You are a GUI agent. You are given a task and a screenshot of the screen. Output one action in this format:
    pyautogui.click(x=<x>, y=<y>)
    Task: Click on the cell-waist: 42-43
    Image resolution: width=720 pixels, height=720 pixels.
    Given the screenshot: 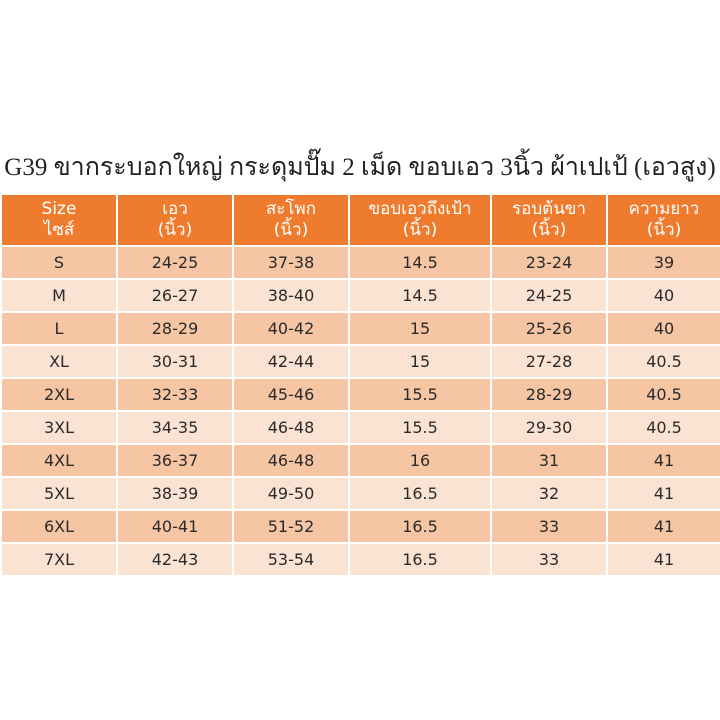 What is the action you would take?
    pyautogui.click(x=175, y=559)
    